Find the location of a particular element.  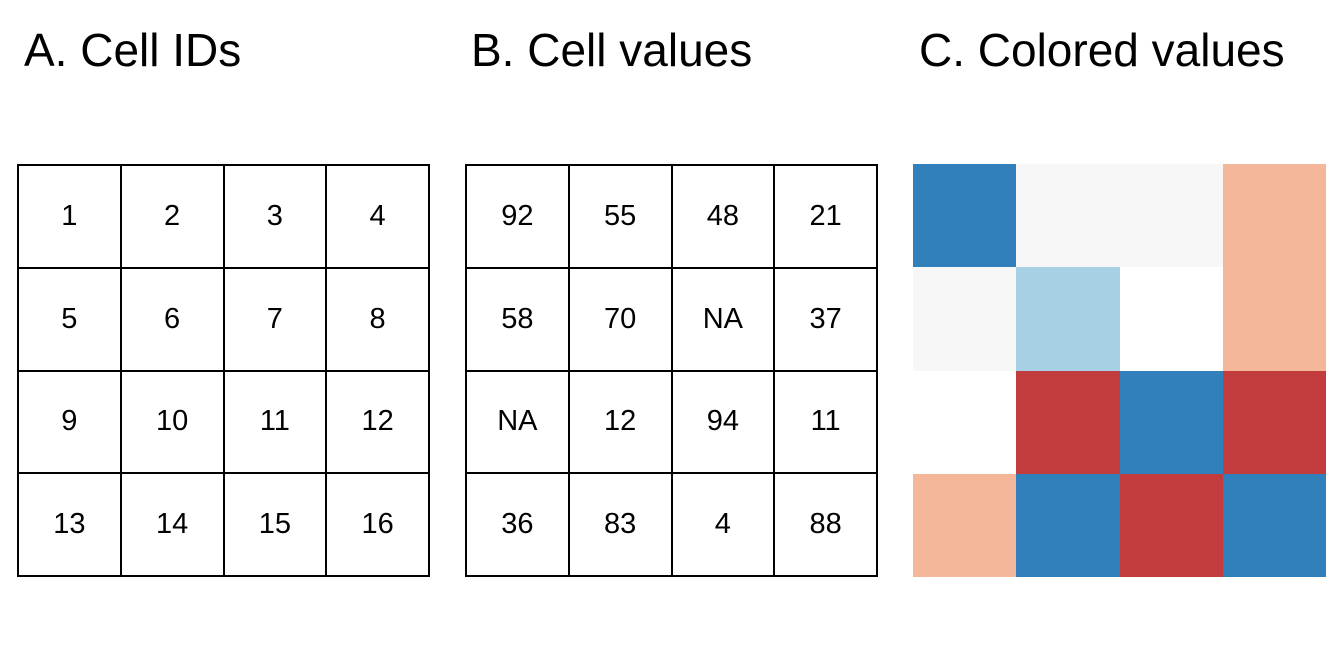

panel-c-title: C. Colored values is located at coordinates (1102, 50).